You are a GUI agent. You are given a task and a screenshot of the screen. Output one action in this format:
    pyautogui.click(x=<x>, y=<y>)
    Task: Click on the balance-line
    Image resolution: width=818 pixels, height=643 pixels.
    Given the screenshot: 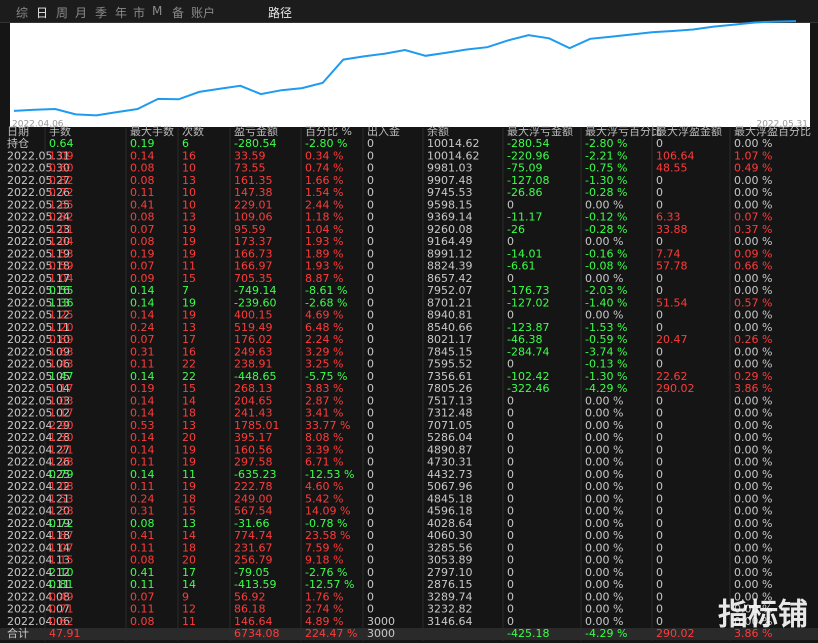 What is the action you would take?
    pyautogui.click(x=405, y=68)
    